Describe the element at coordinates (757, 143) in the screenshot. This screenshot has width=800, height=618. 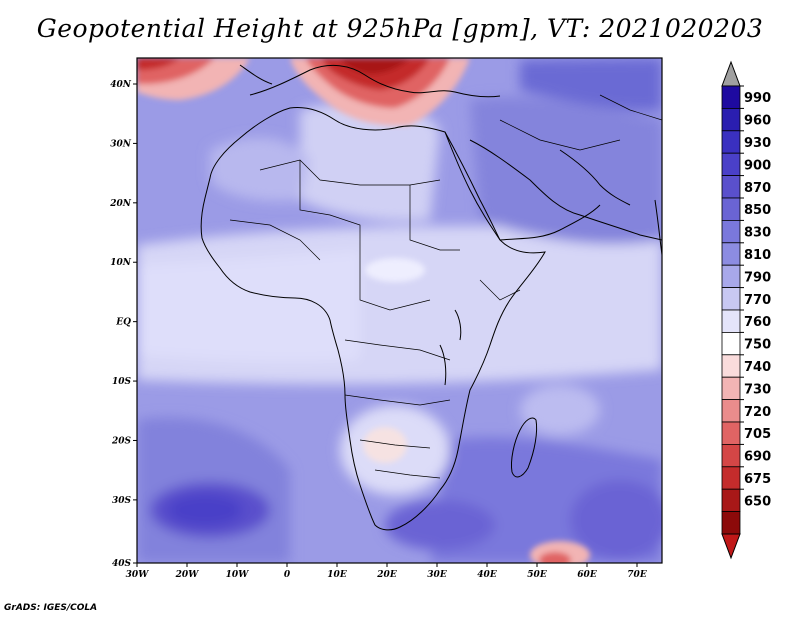
I see `colorbar-label: 930` at that location.